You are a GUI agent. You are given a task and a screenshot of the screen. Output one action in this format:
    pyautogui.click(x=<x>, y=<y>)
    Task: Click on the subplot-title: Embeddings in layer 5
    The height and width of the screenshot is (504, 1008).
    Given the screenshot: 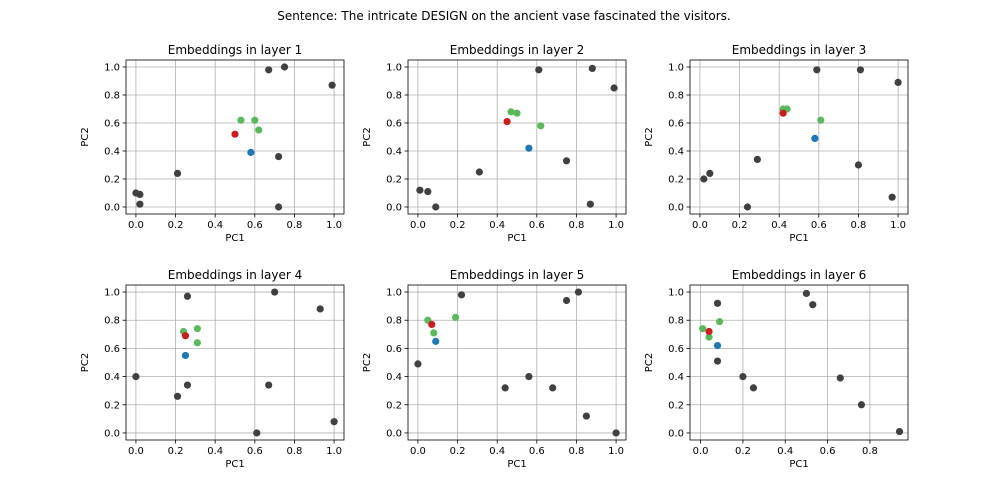 What is the action you would take?
    pyautogui.click(x=517, y=275)
    